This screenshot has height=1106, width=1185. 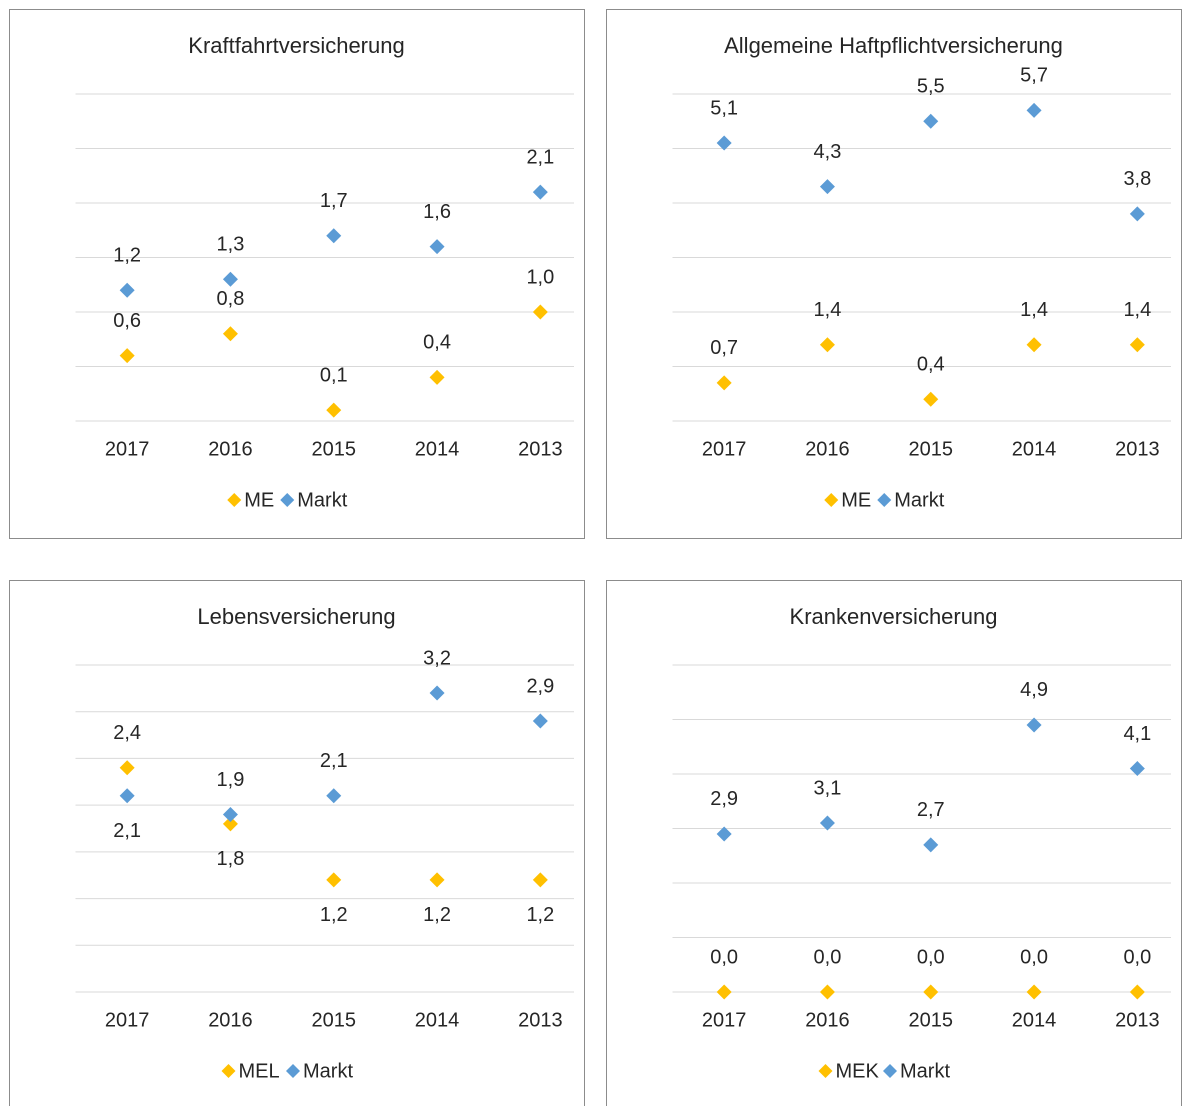 What do you see at coordinates (724, 108) in the screenshot?
I see `data-label: 5,1` at bounding box center [724, 108].